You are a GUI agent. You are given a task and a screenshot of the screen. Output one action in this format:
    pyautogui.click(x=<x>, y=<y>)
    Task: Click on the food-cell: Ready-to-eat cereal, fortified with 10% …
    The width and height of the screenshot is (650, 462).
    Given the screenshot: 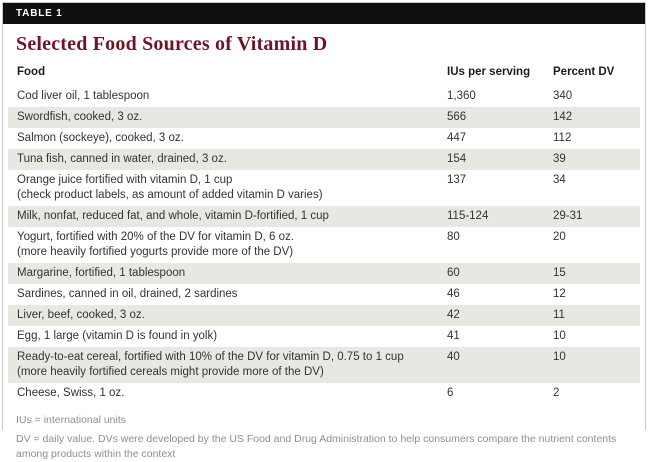 What is the action you would take?
    pyautogui.click(x=232, y=365)
    